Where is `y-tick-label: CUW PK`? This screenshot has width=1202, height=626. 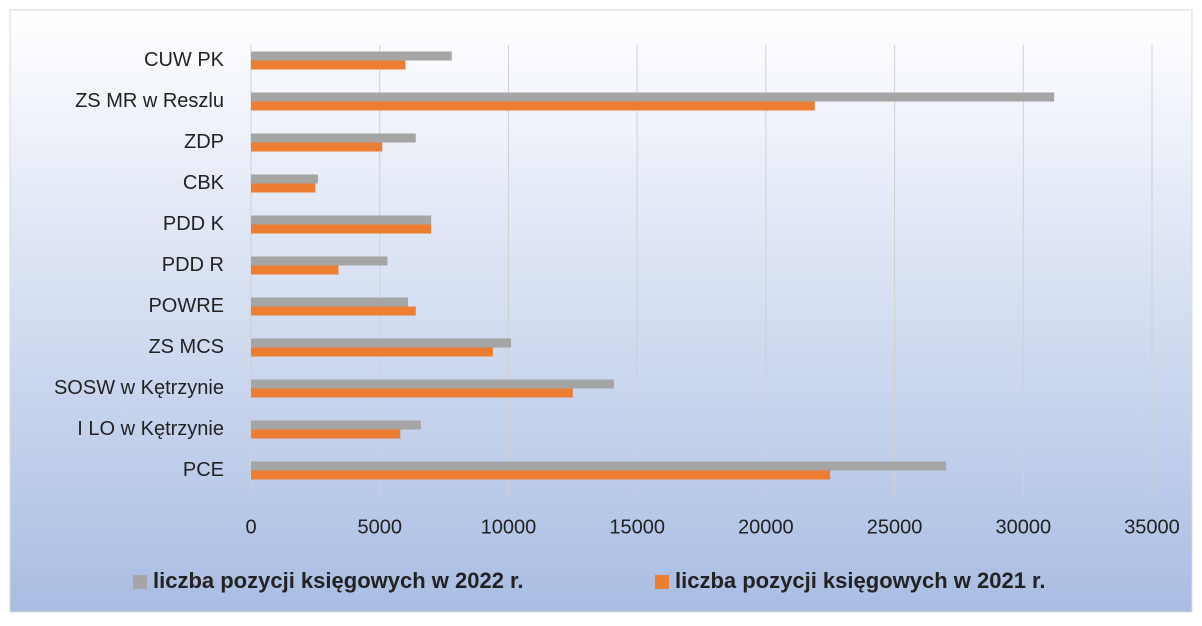
y-tick-label: CUW PK is located at coordinates (184, 60).